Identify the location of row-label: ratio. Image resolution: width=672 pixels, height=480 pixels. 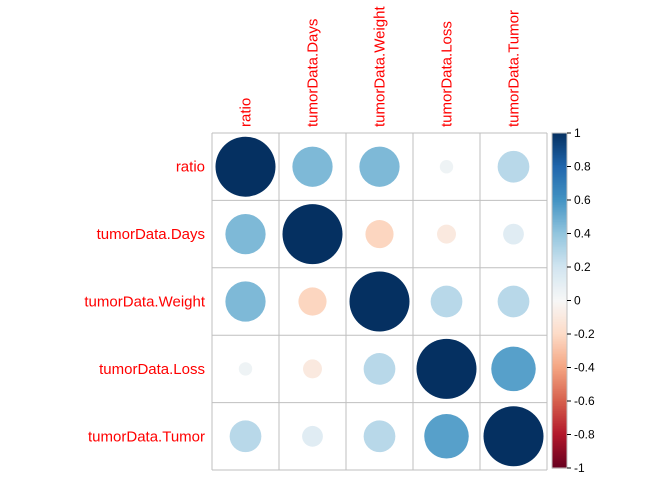
(190, 167).